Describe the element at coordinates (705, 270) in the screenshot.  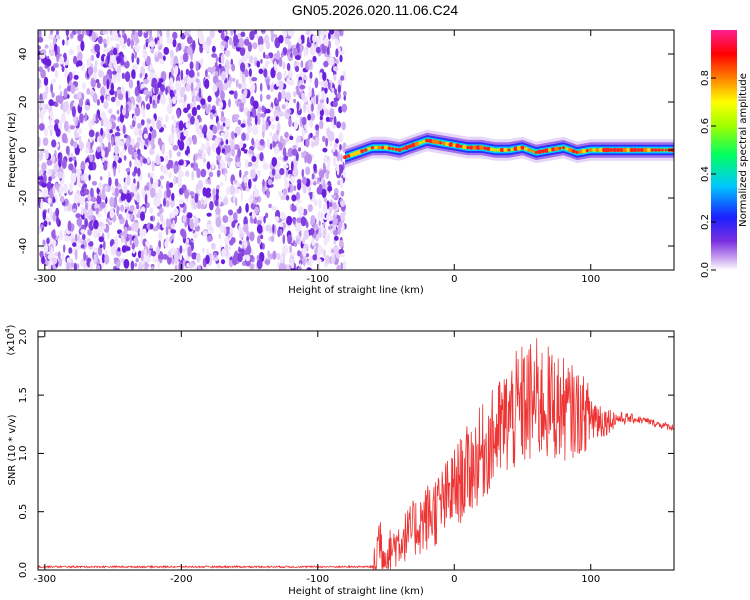
I see `colorbar-tick-label: 0.0` at that location.